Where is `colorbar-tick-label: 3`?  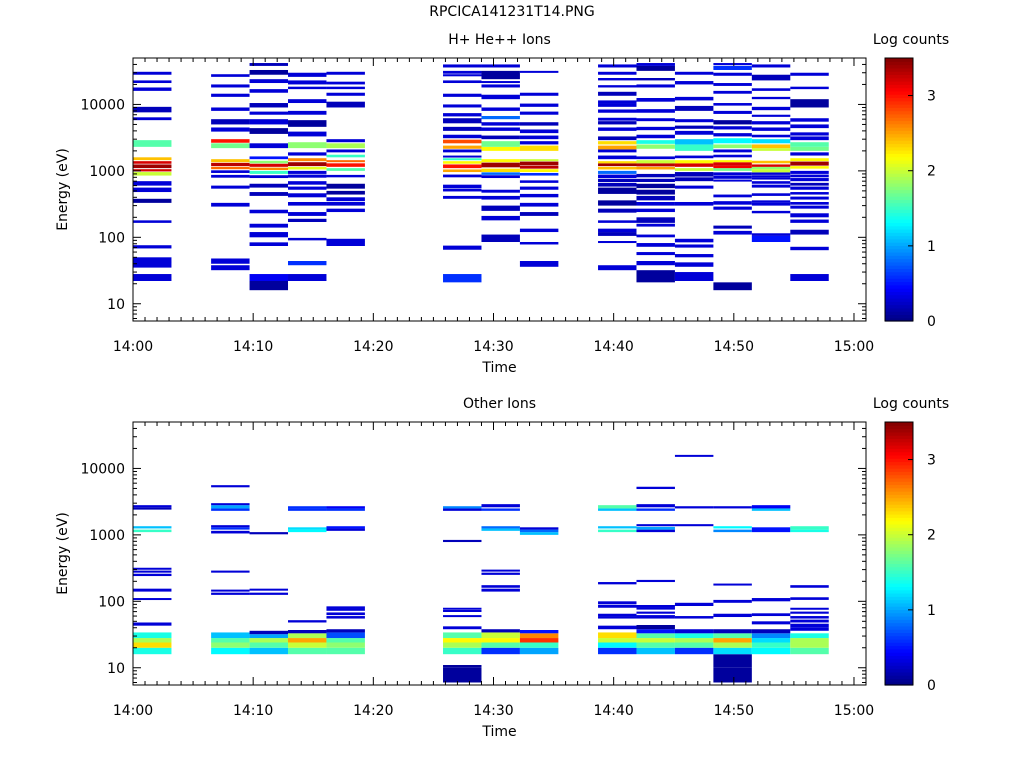
colorbar-tick-label: 3 is located at coordinates (931, 97).